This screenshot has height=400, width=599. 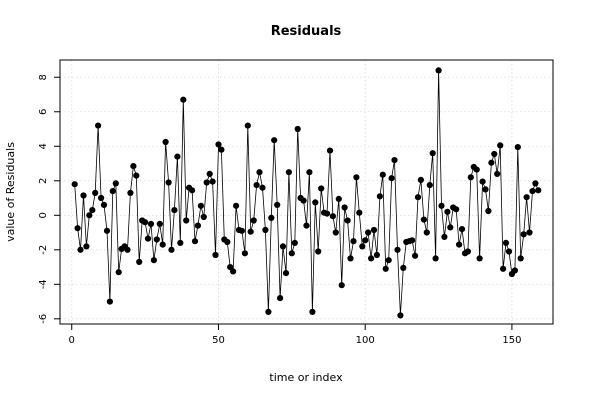 What do you see at coordinates (43, 77) in the screenshot?
I see `y-tick-label: 8` at bounding box center [43, 77].